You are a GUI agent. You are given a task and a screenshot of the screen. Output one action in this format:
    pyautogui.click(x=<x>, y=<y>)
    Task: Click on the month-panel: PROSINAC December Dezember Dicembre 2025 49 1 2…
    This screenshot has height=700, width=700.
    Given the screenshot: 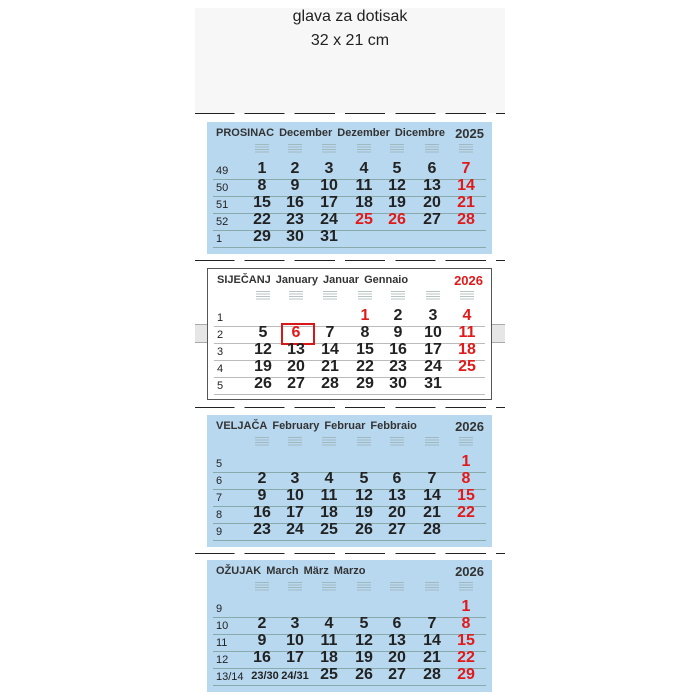 What is the action you would take?
    pyautogui.click(x=349, y=188)
    